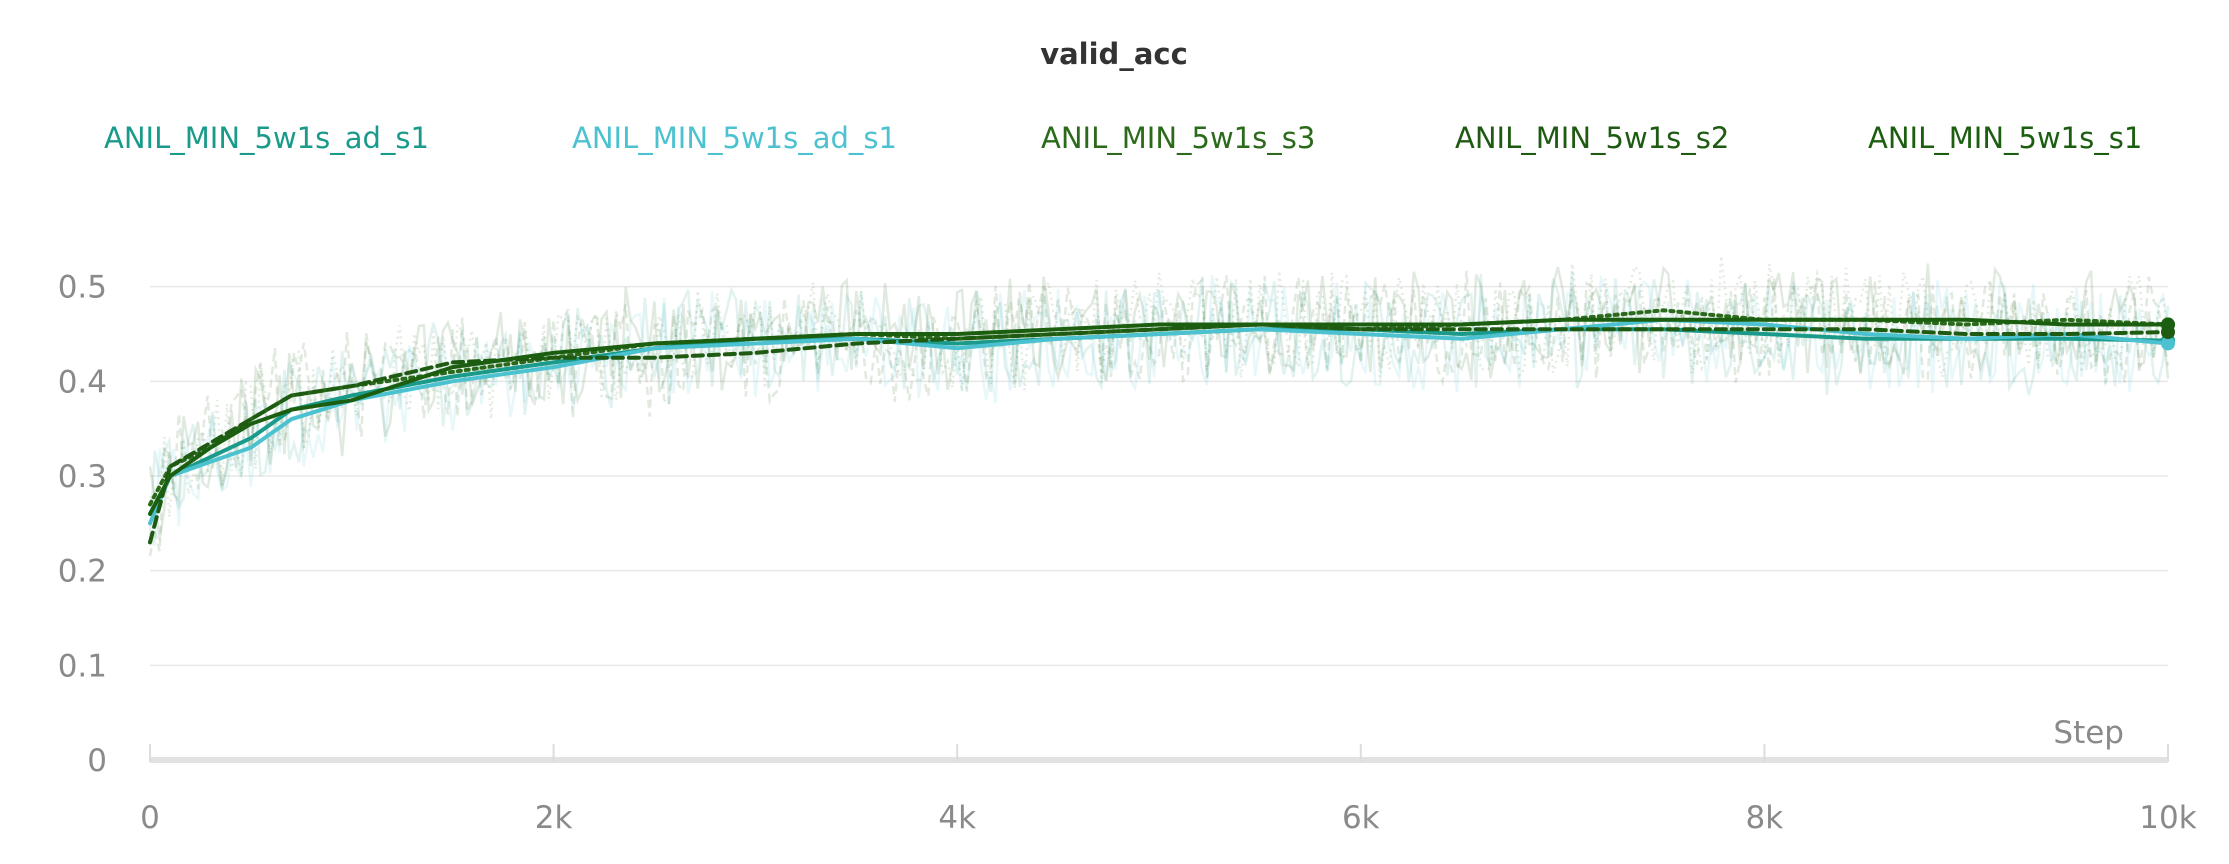 The image size is (2229, 864). Describe the element at coordinates (2005, 138) in the screenshot. I see `legend-entry: ANIL_MIN_5w1s_s1` at that location.